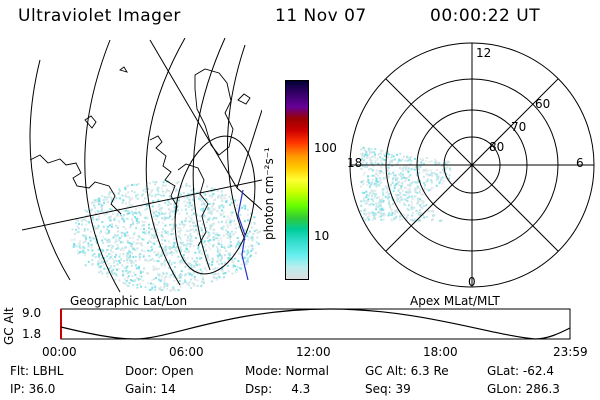  I want to click on lat-label-70: 70, so click(519, 127).